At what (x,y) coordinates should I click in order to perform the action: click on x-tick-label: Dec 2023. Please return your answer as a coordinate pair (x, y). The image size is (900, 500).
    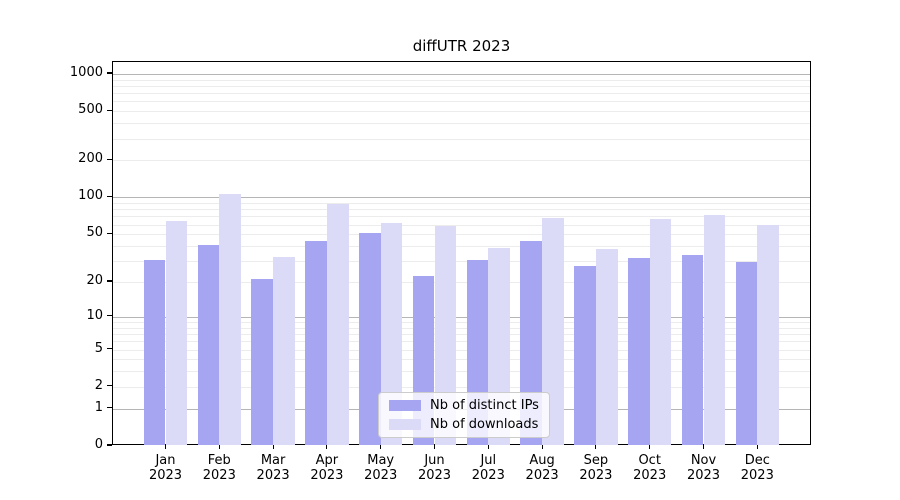
    Looking at the image, I should click on (757, 468).